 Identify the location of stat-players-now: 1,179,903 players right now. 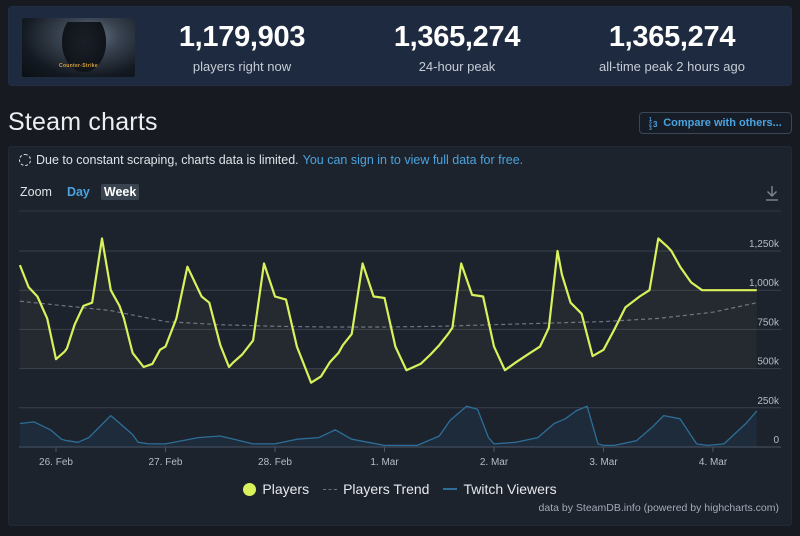
(242, 47).